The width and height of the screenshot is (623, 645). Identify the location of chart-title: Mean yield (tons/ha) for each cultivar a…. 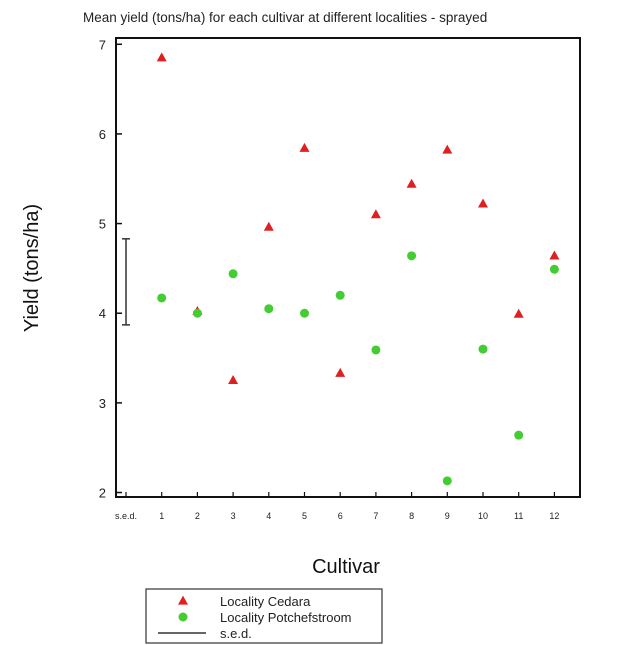
(285, 17).